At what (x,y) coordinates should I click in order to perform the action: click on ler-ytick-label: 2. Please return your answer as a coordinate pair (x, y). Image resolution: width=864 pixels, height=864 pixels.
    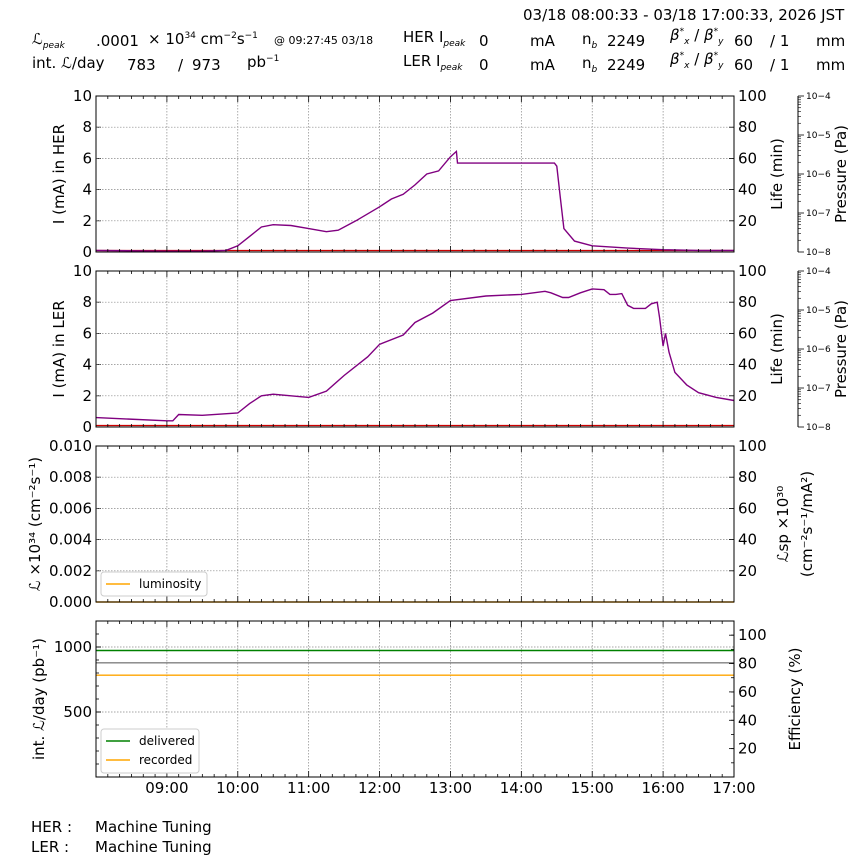
    Looking at the image, I should click on (87, 396).